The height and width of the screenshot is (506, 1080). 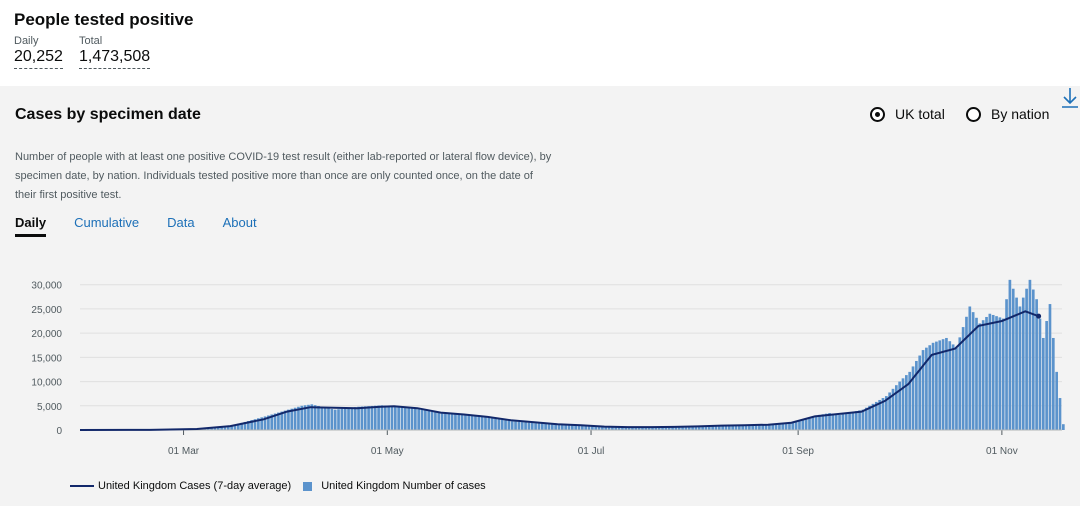 I want to click on total-value: 1,473,508, so click(x=115, y=58).